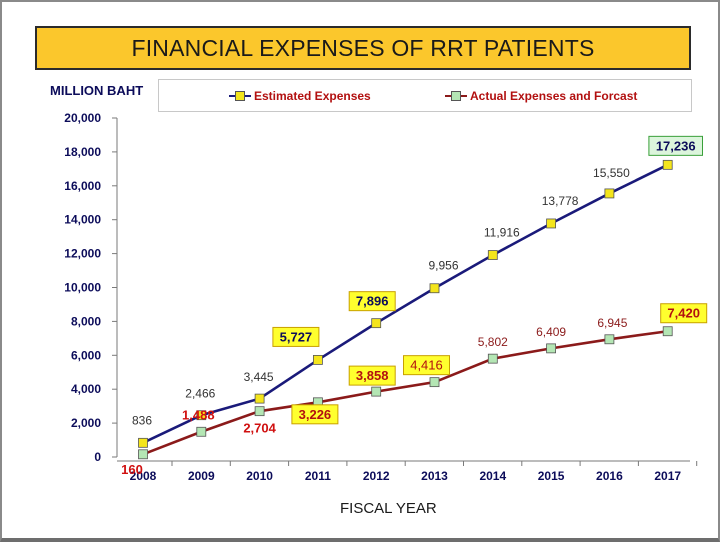 This screenshot has height=542, width=720. Describe the element at coordinates (82, 220) in the screenshot. I see `y-tick-label: 14,000` at that location.